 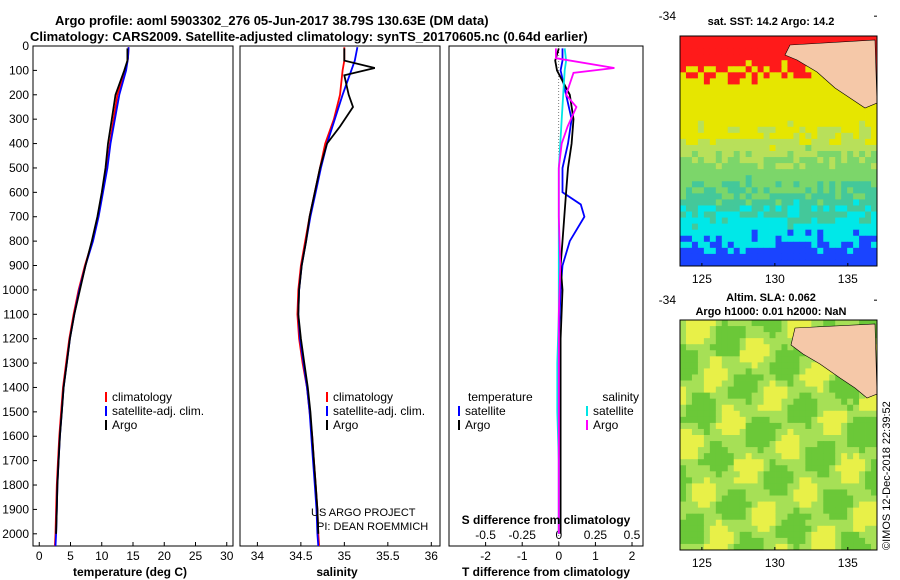 I want to click on legend: climatology satellite-adj. clim. Argo, so click(x=154, y=411).